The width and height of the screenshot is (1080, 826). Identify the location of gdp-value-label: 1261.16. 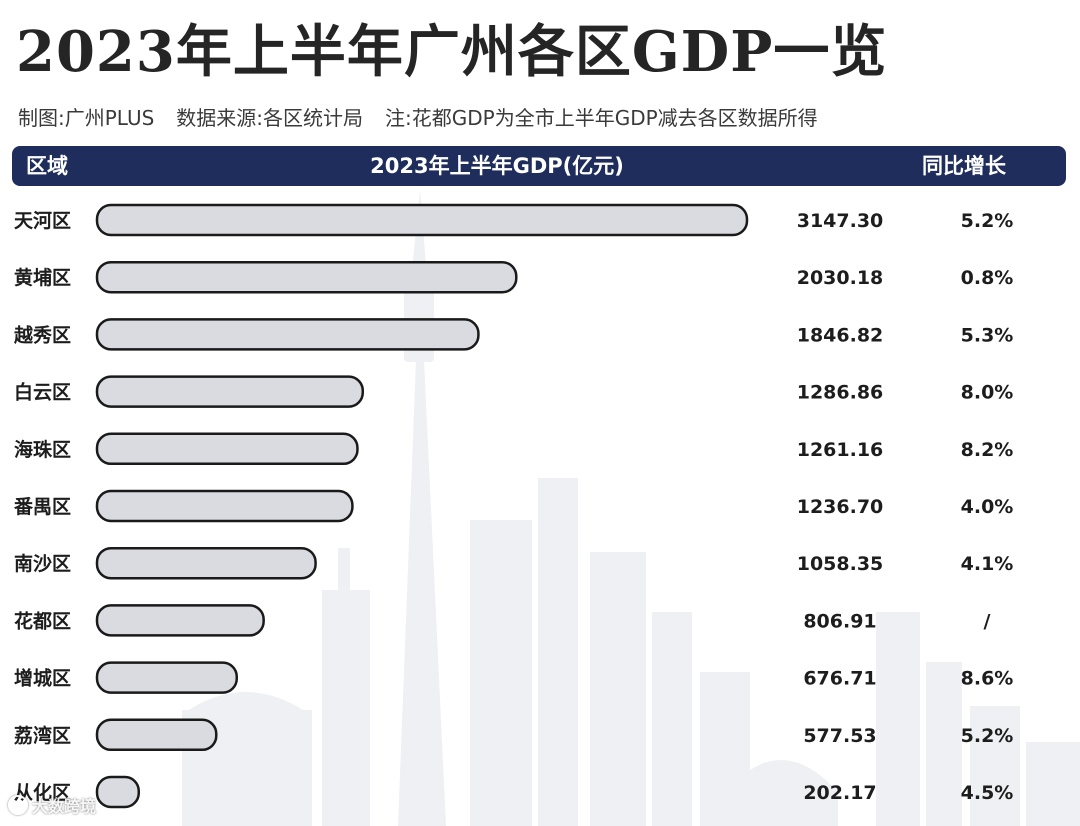
(840, 450).